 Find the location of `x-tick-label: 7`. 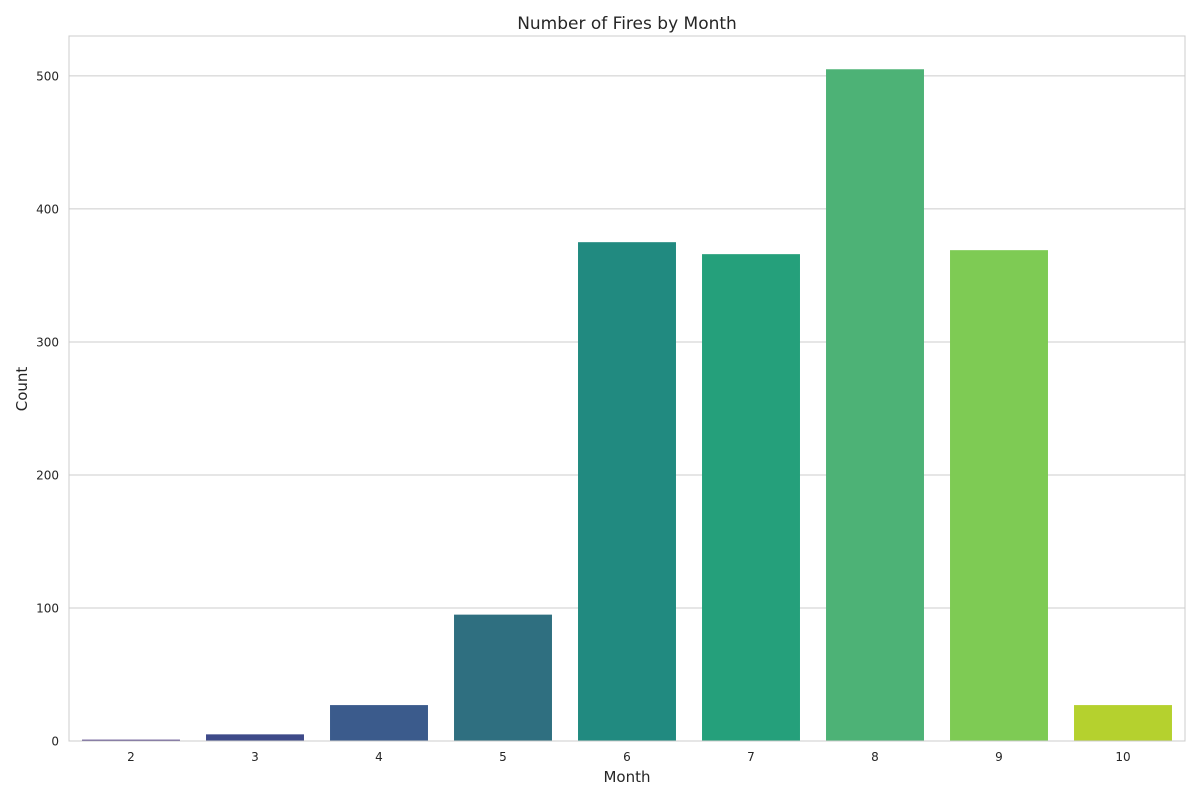

x-tick-label: 7 is located at coordinates (751, 757).